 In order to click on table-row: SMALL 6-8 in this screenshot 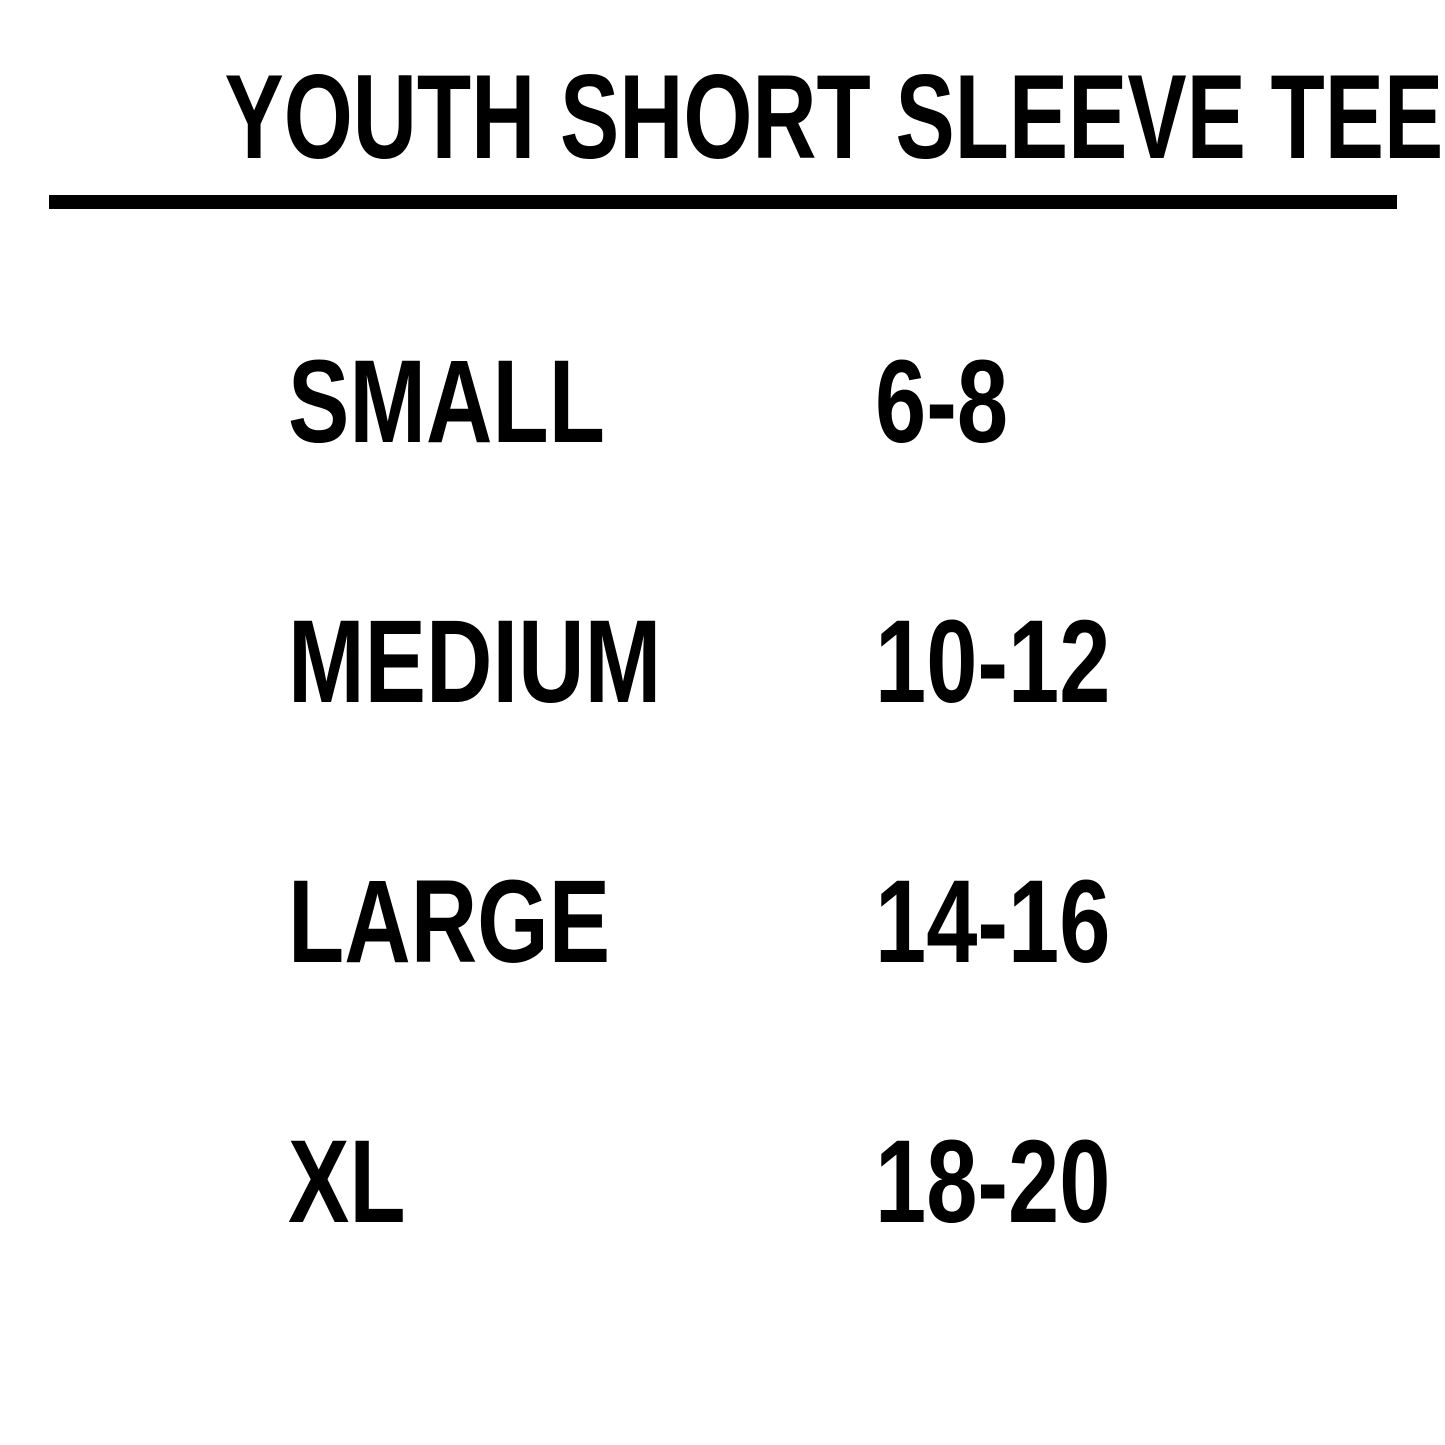, I will do `click(722, 403)`.